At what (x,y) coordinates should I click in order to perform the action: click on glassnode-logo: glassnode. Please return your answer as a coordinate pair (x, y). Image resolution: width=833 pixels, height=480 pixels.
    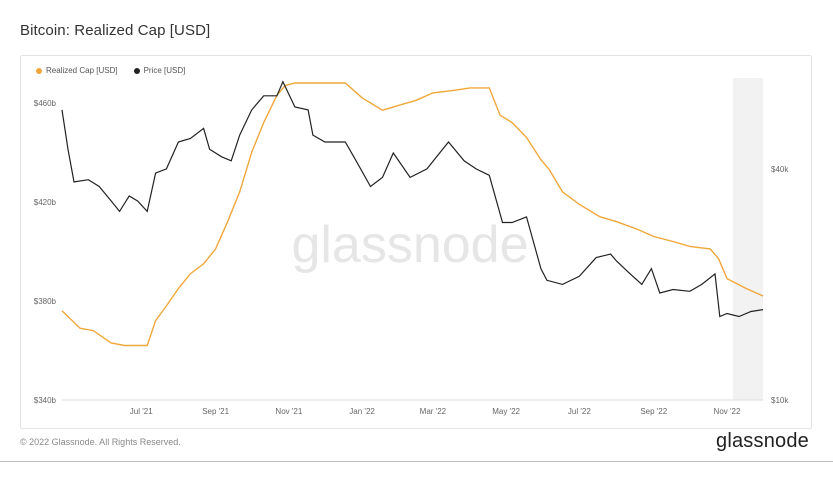
    Looking at the image, I should click on (762, 441).